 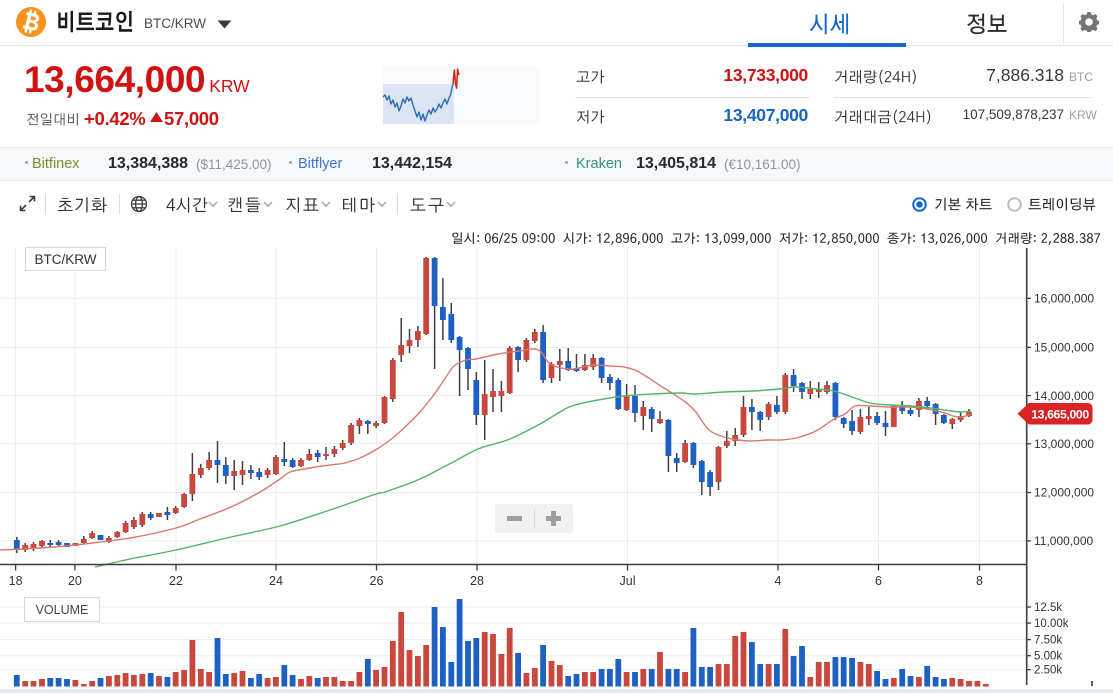 What do you see at coordinates (1064, 396) in the screenshot?
I see `svg-text: 14,000,000` at bounding box center [1064, 396].